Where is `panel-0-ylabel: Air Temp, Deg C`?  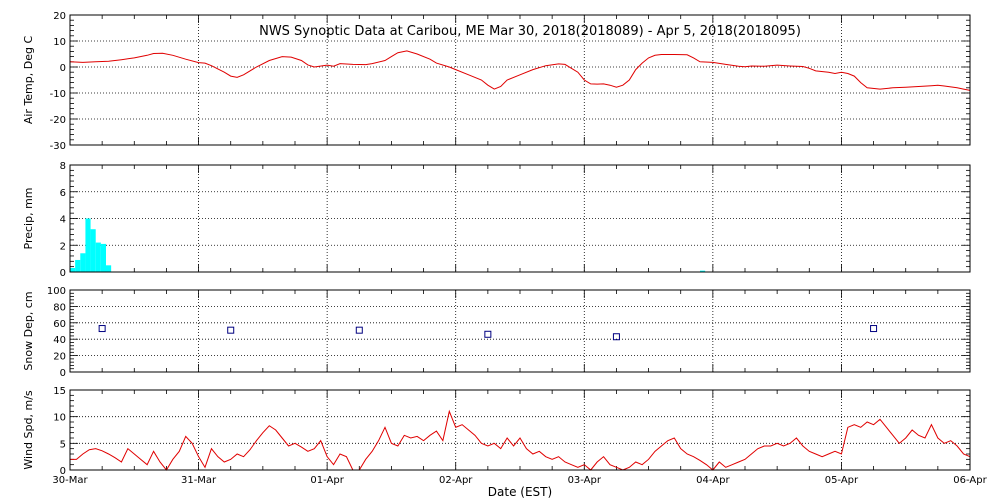 panel-0-ylabel: Air Temp, Deg C is located at coordinates (28, 80).